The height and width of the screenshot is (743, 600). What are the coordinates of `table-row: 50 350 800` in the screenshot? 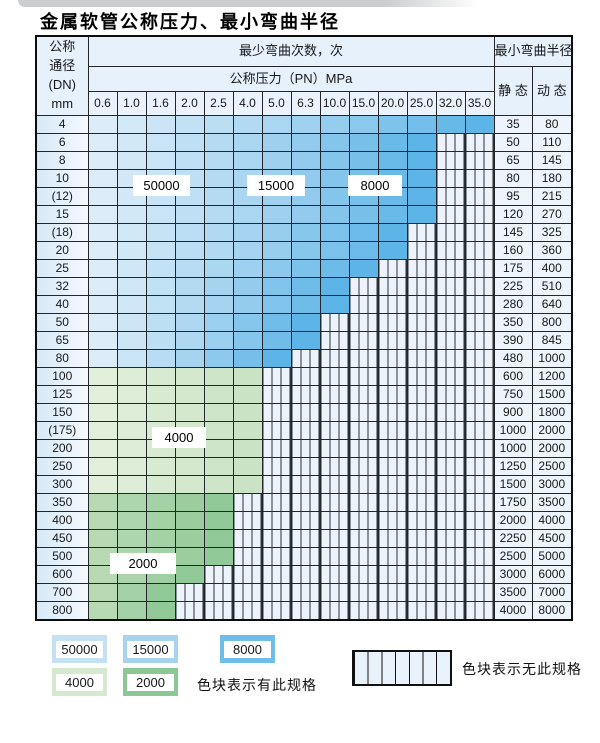 It's located at (304, 322).